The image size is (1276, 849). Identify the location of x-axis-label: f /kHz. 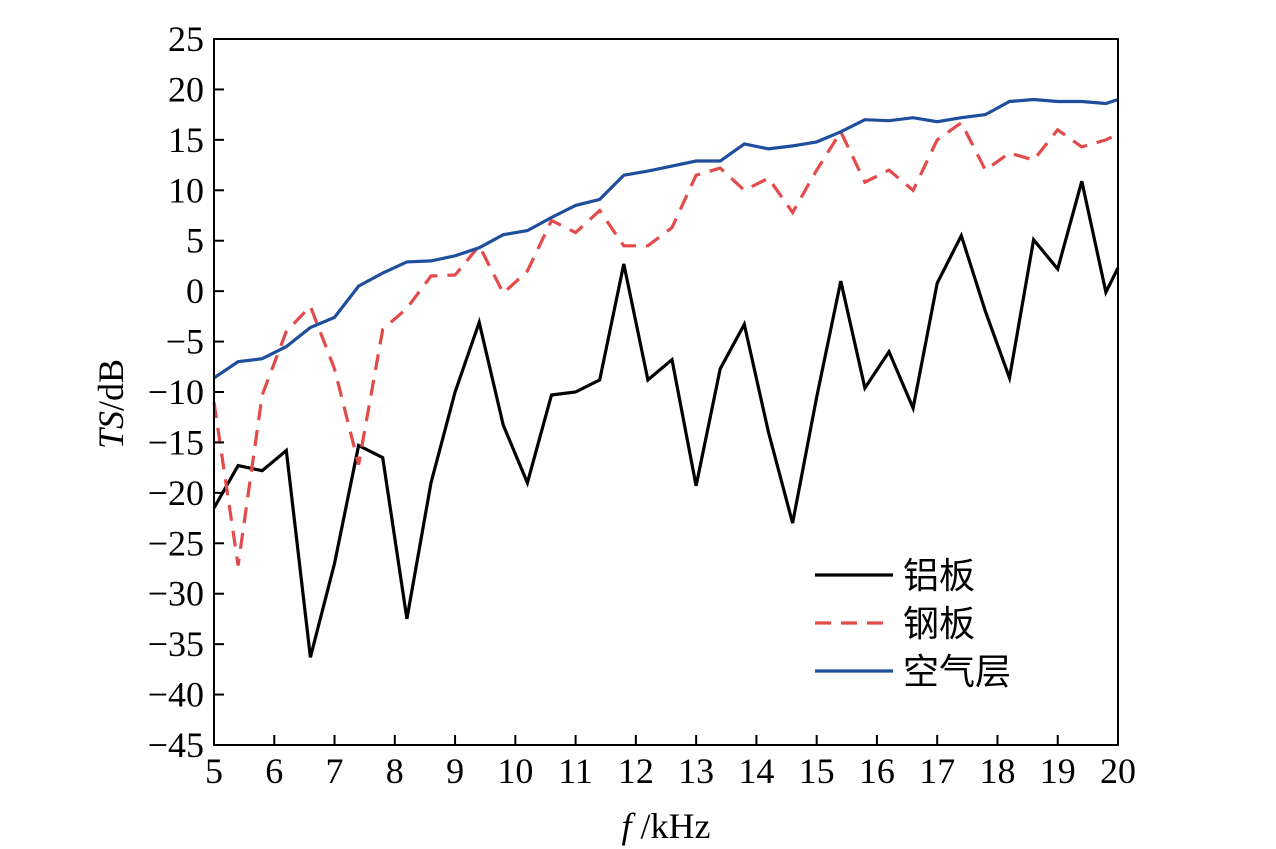
(666, 826).